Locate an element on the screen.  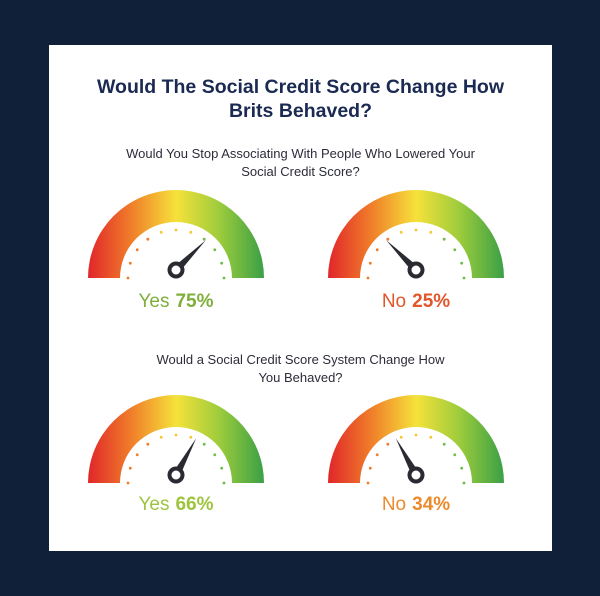
answer-value: 25% is located at coordinates (431, 301).